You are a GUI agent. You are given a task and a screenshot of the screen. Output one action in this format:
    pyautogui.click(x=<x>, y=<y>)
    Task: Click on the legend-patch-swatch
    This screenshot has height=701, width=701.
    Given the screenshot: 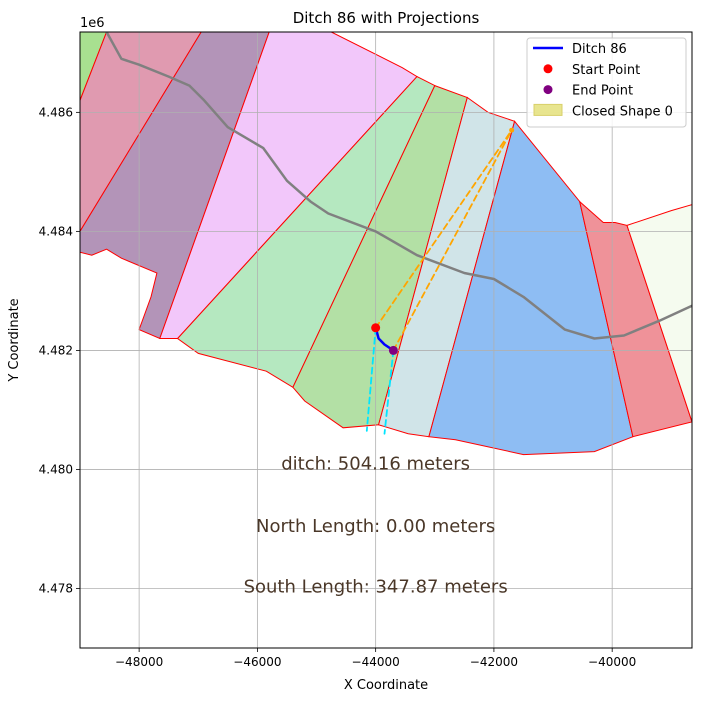 What is the action you would take?
    pyautogui.click(x=548, y=109)
    